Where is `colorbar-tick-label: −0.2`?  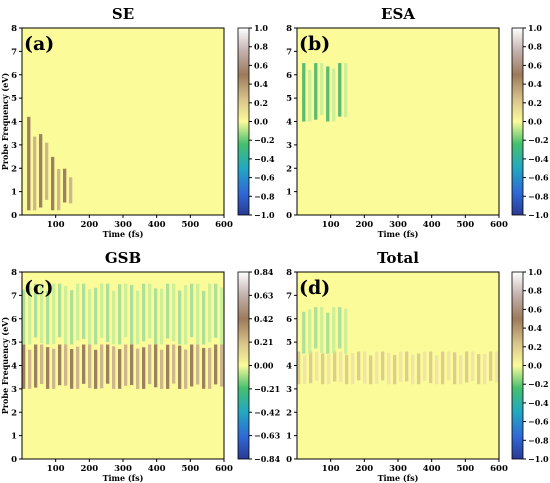 colorbar-tick-label: −0.2 is located at coordinates (538, 140).